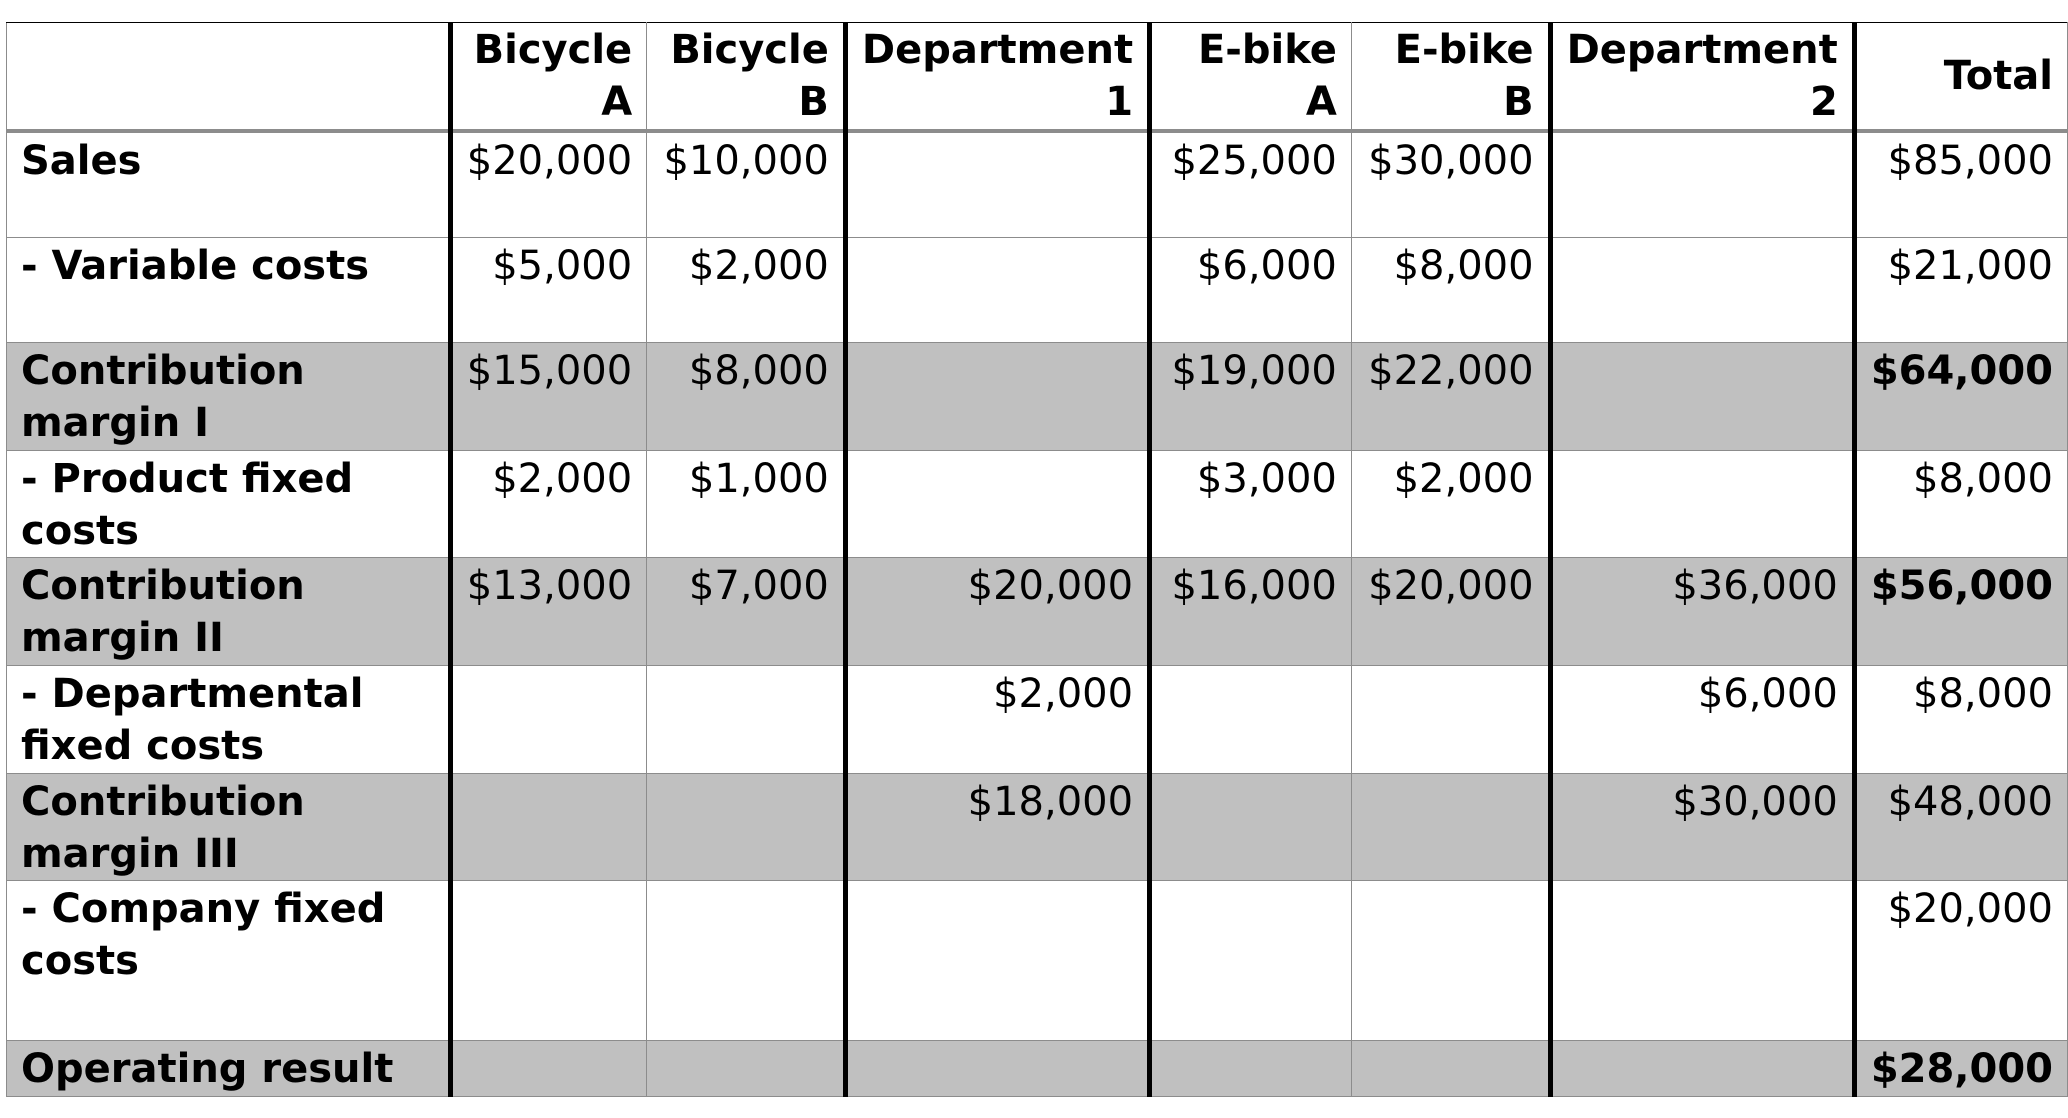 This screenshot has width=2068, height=1118. I want to click on total-cell: $56,000, so click(1959, 611).